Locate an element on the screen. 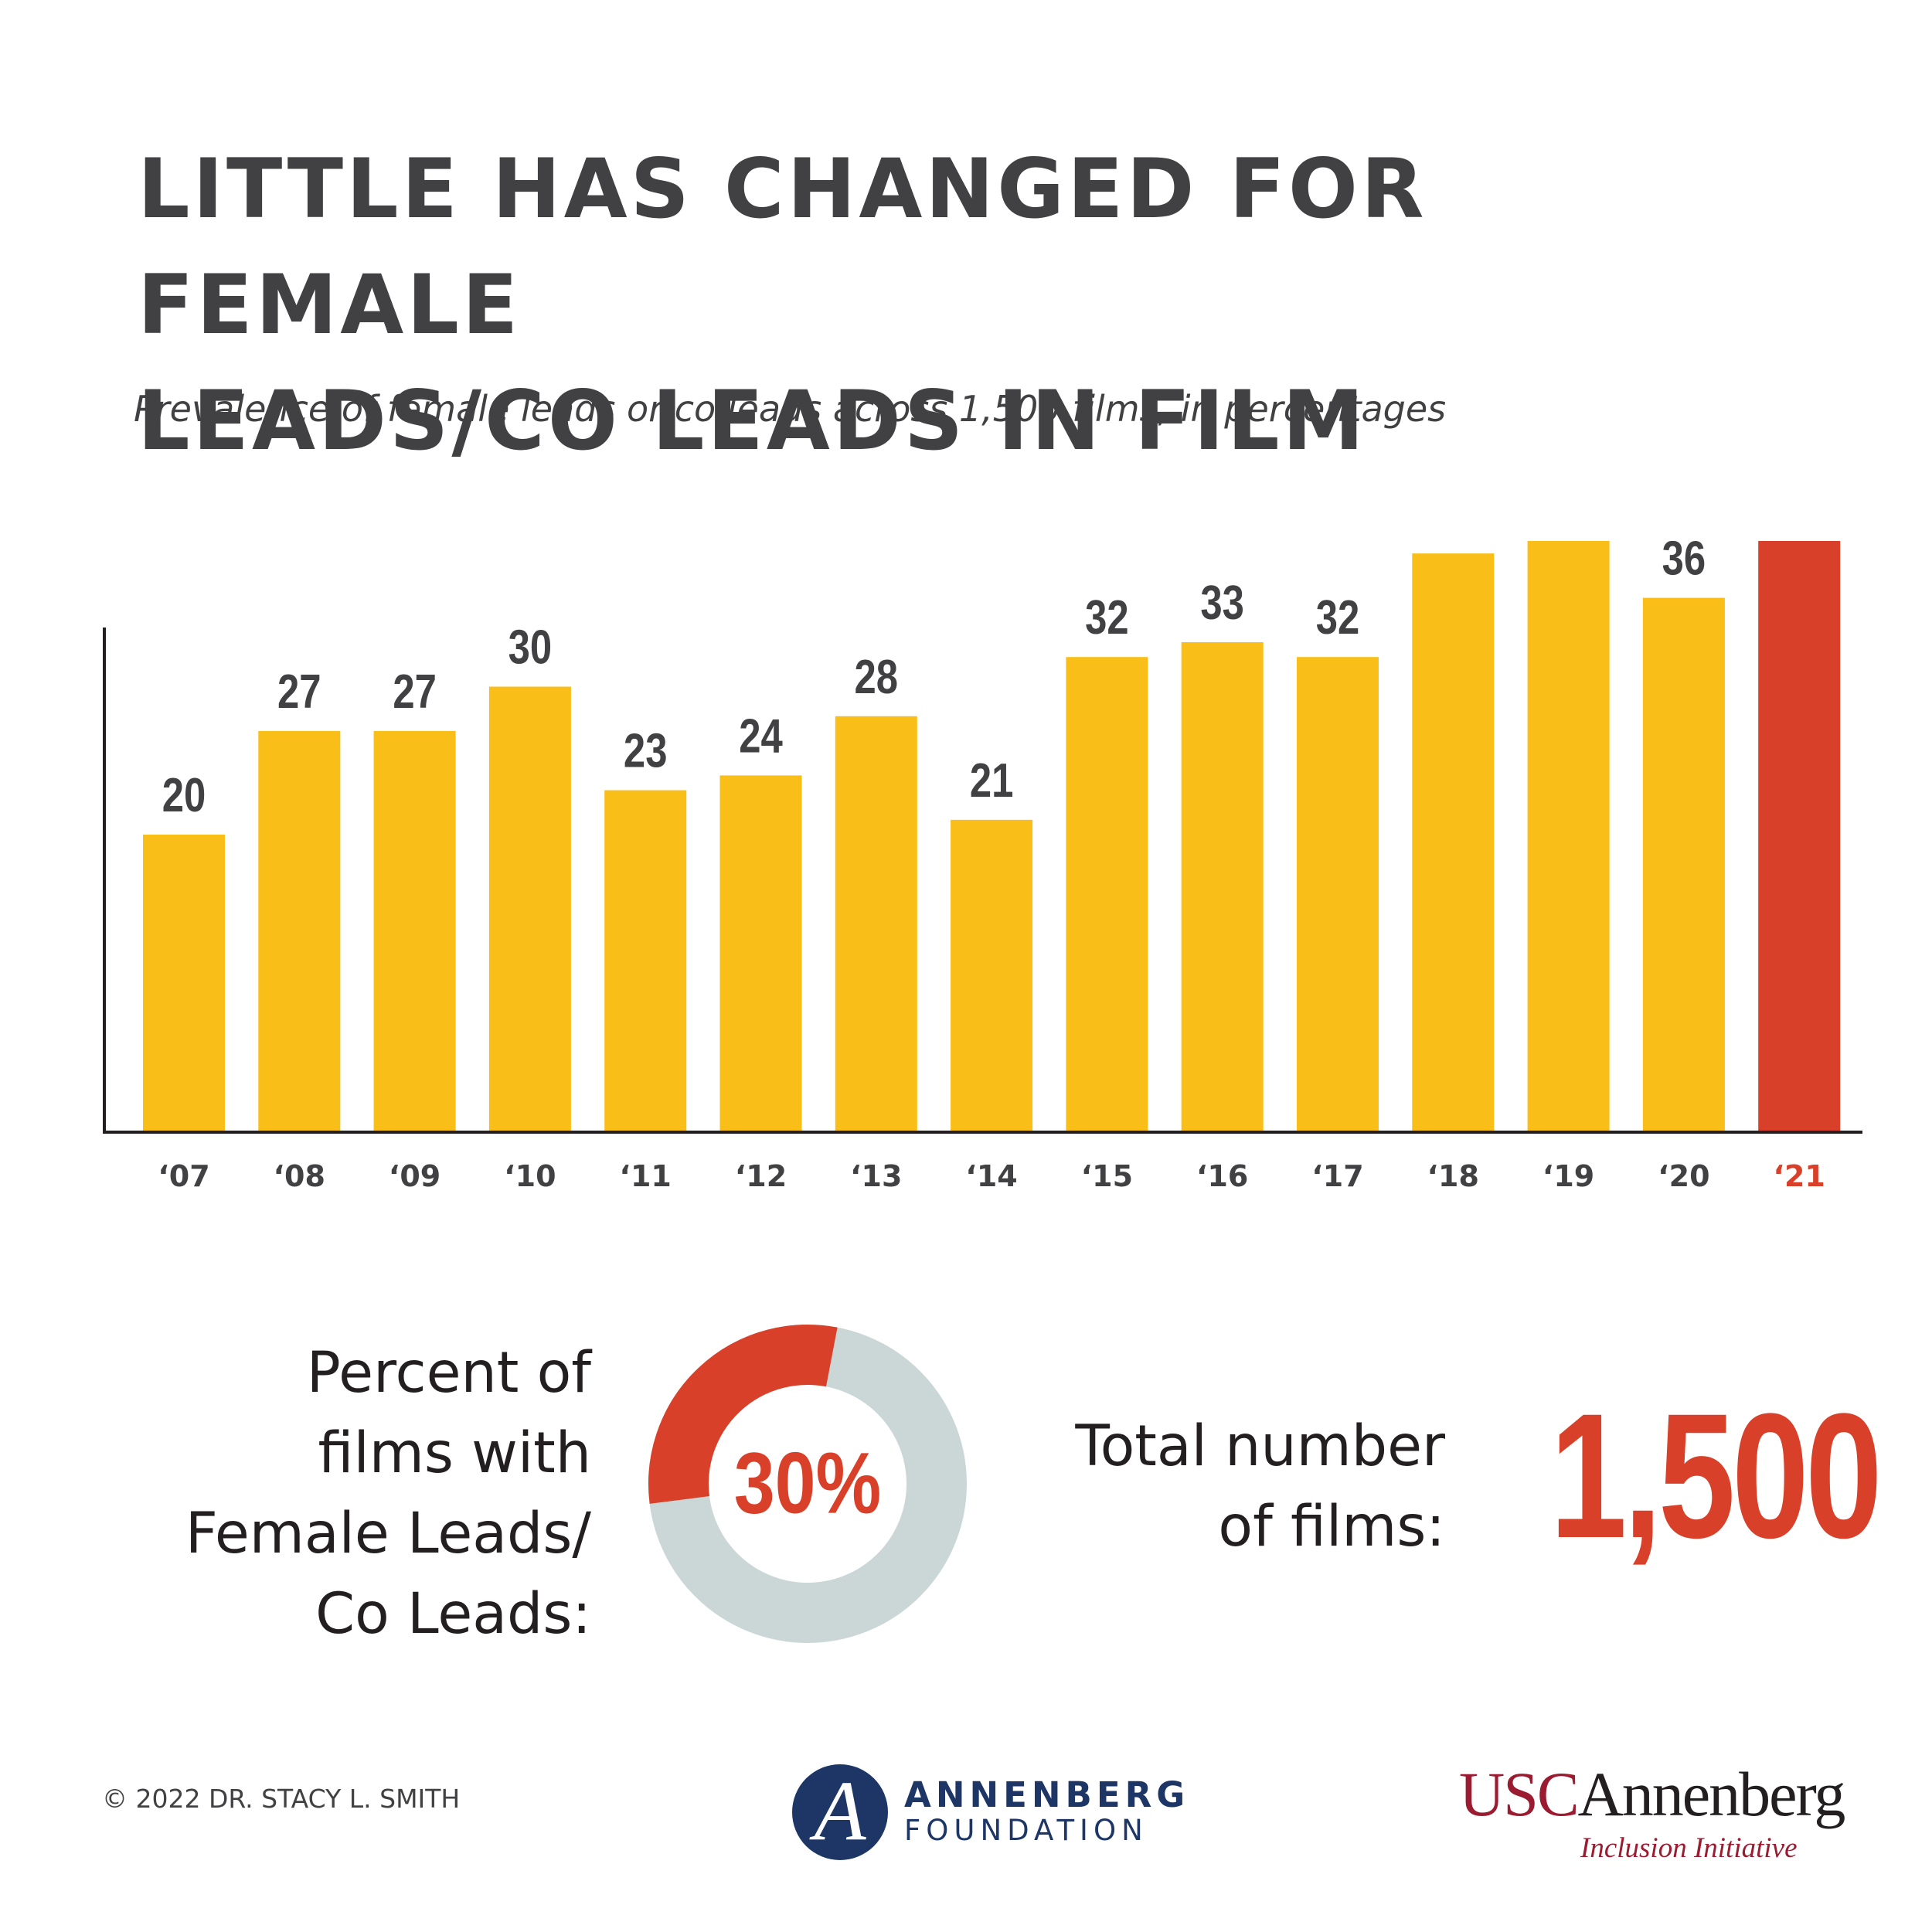 This screenshot has height=1932, width=1932. donut-label-line: films with is located at coordinates (455, 1453).